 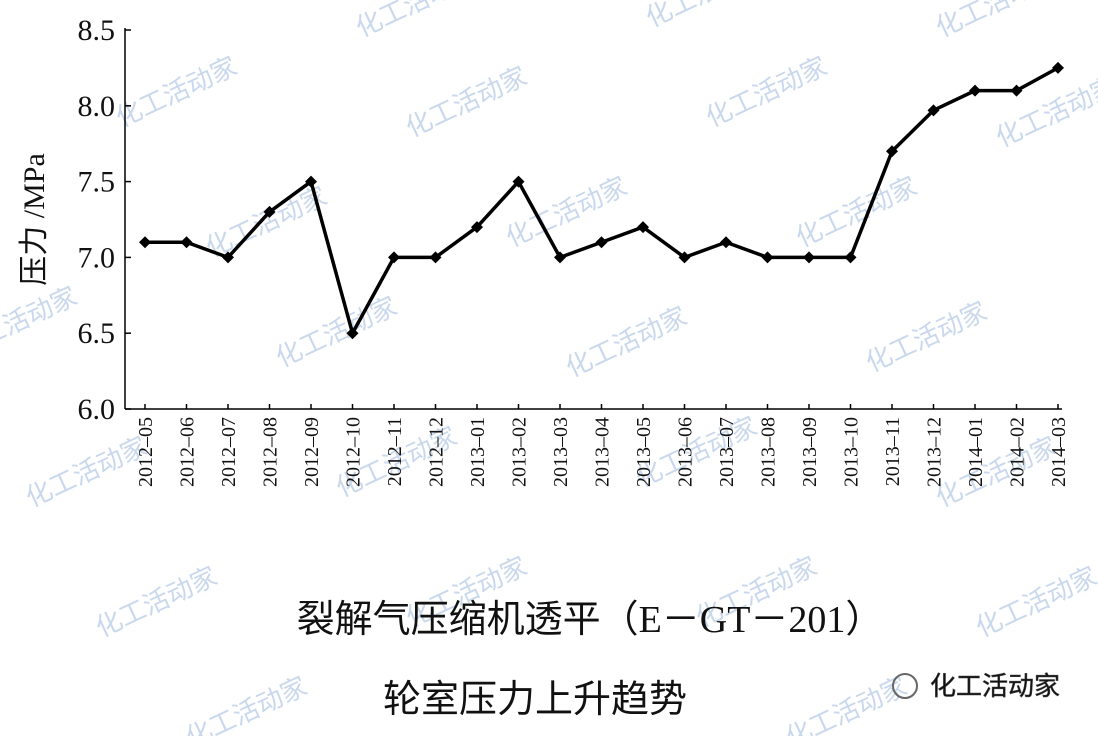 What do you see at coordinates (97, 182) in the screenshot?
I see `y-tick-label: 7.5` at bounding box center [97, 182].